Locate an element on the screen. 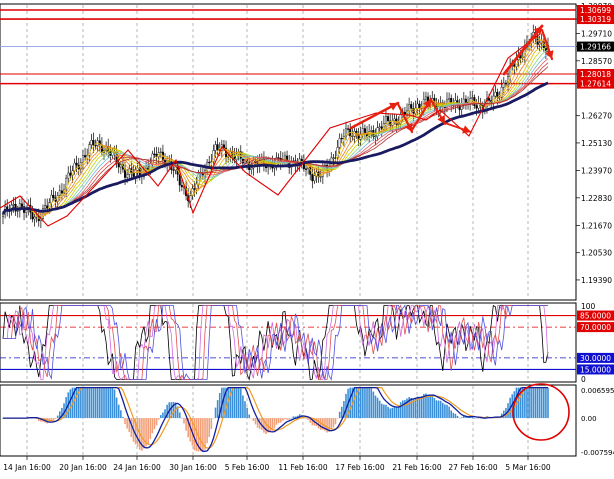  oscillator-level-tag-label: 30.0000 is located at coordinates (595, 358).